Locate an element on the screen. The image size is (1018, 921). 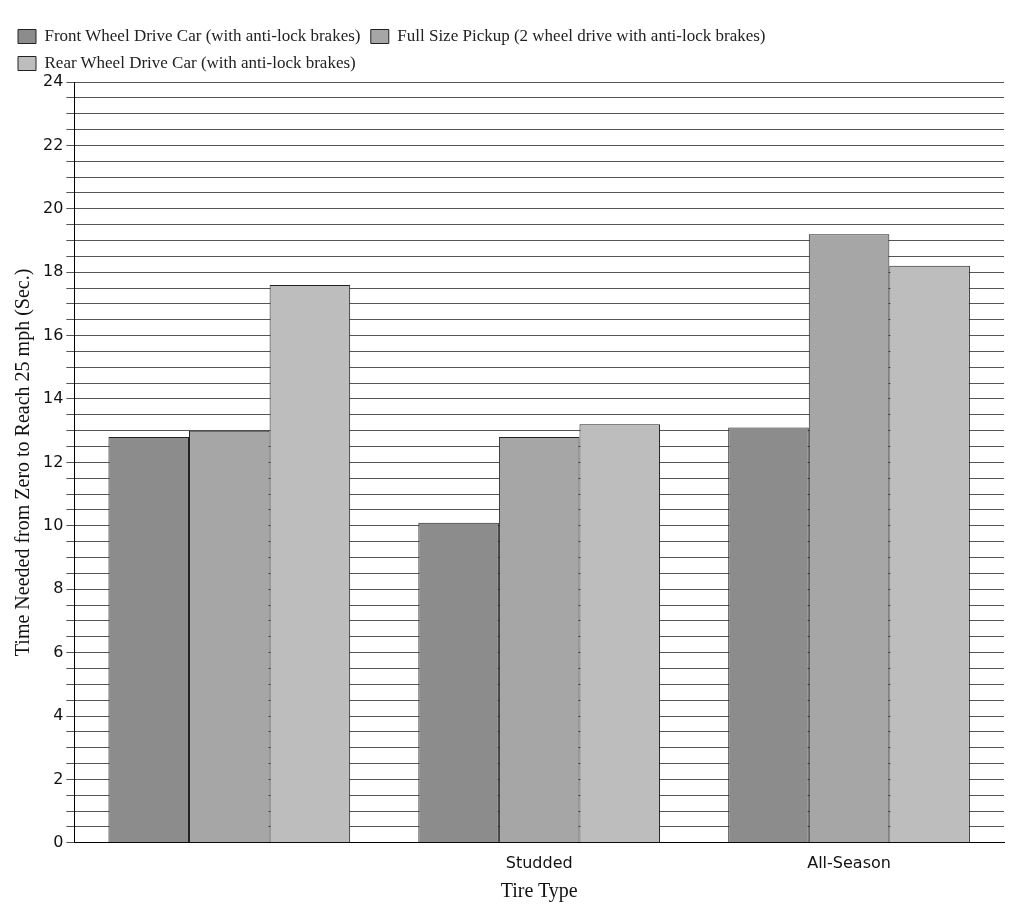
y-tick-label: 22 is located at coordinates (53, 144).